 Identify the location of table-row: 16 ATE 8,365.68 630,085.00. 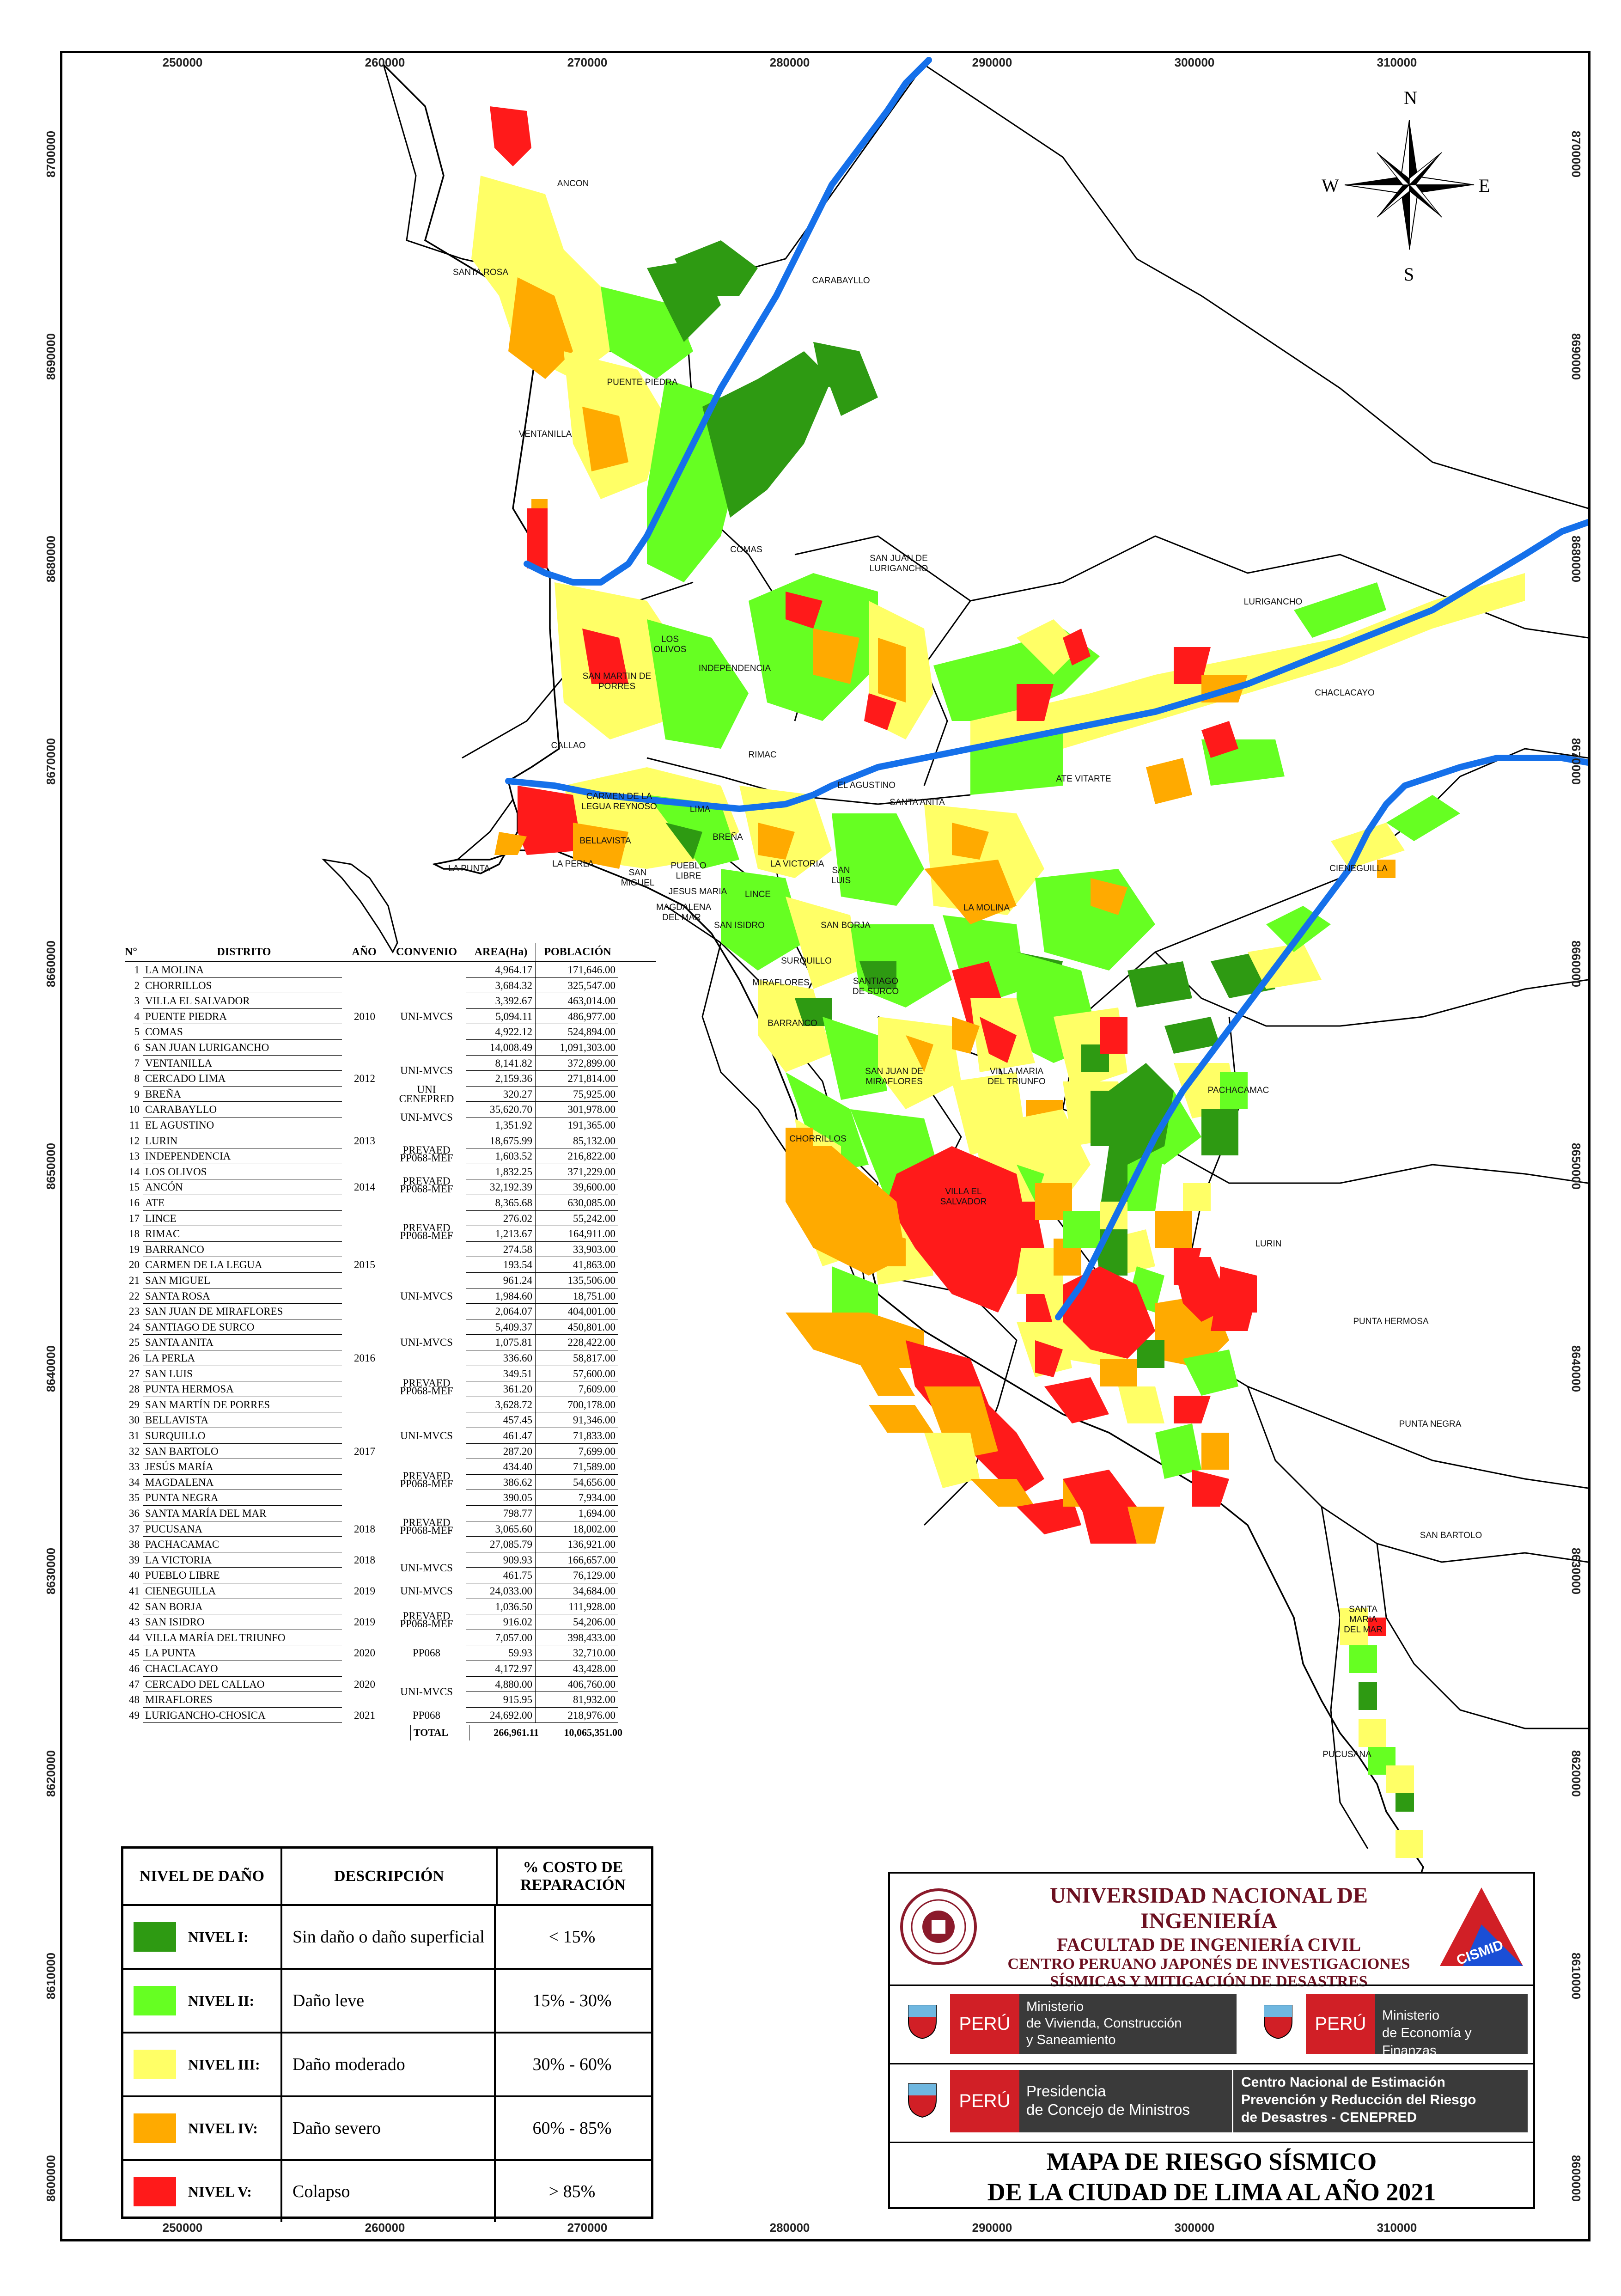
(371, 1203).